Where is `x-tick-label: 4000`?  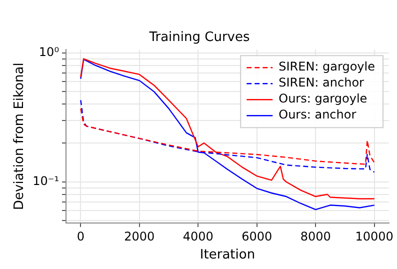 x-tick-label: 4000 is located at coordinates (198, 236).